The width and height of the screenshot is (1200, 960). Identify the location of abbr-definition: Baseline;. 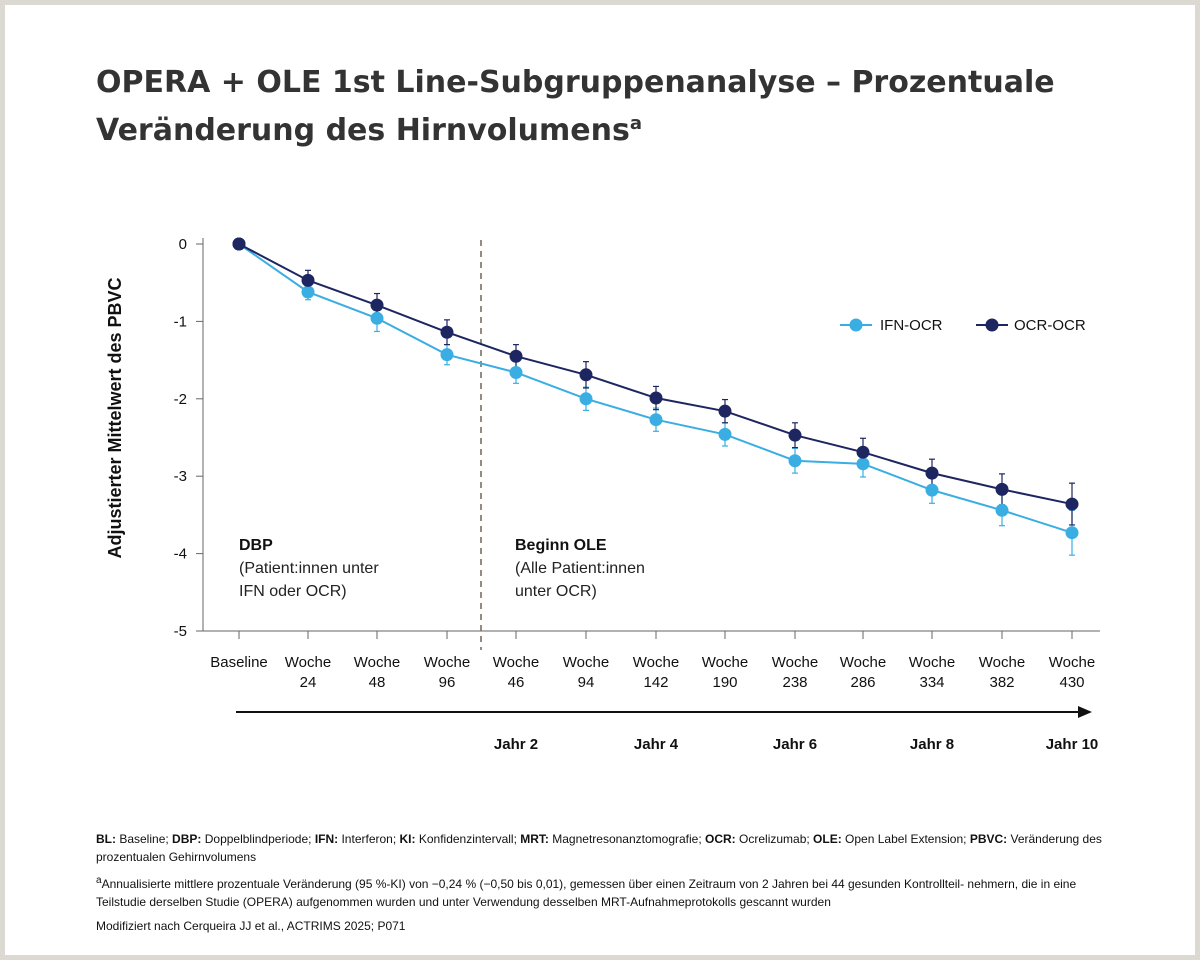
(144, 839).